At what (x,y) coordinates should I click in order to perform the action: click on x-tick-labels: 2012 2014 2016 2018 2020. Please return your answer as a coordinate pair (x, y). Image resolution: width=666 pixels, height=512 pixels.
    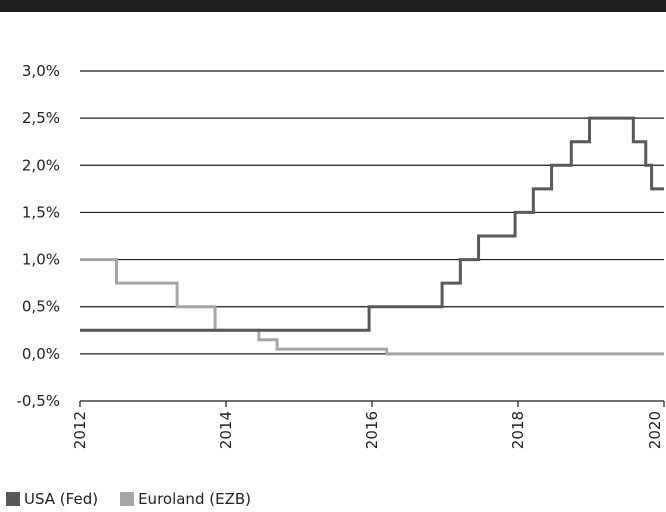
    Looking at the image, I should click on (367, 430).